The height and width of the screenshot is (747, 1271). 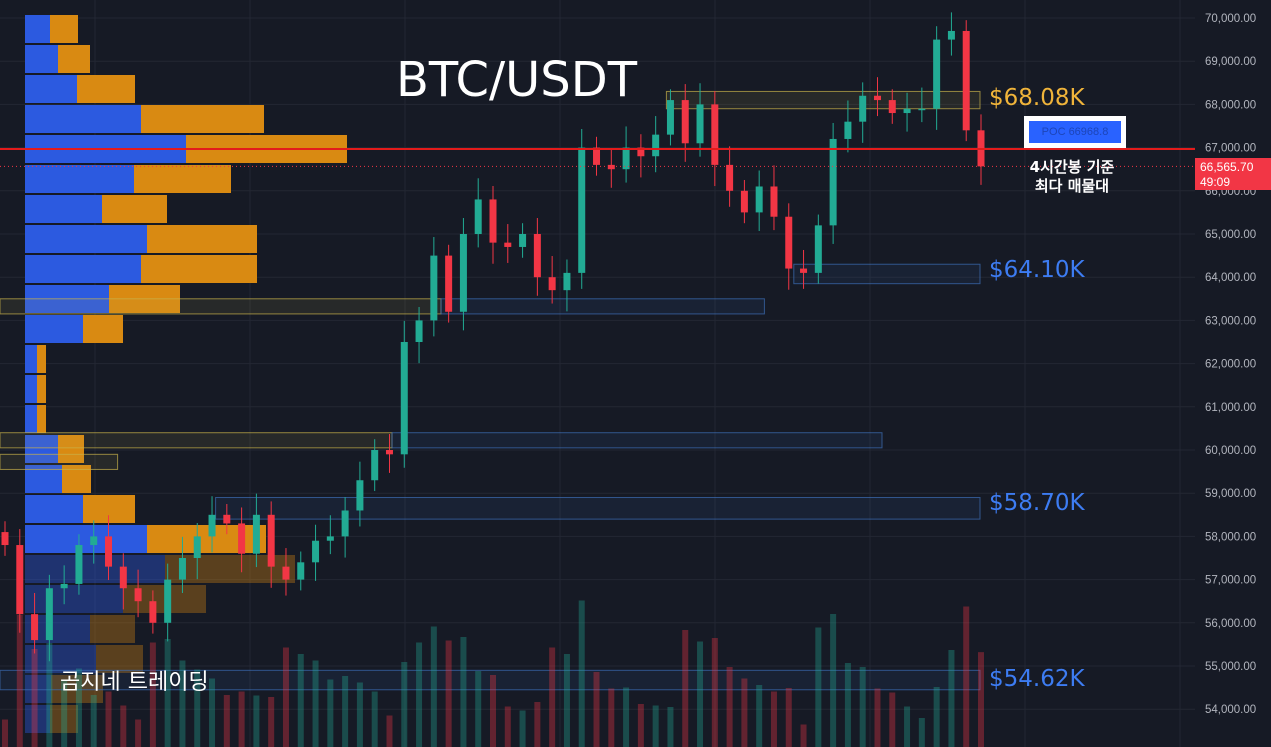 I want to click on level-label-58k: $58.70K, so click(x=1037, y=503).